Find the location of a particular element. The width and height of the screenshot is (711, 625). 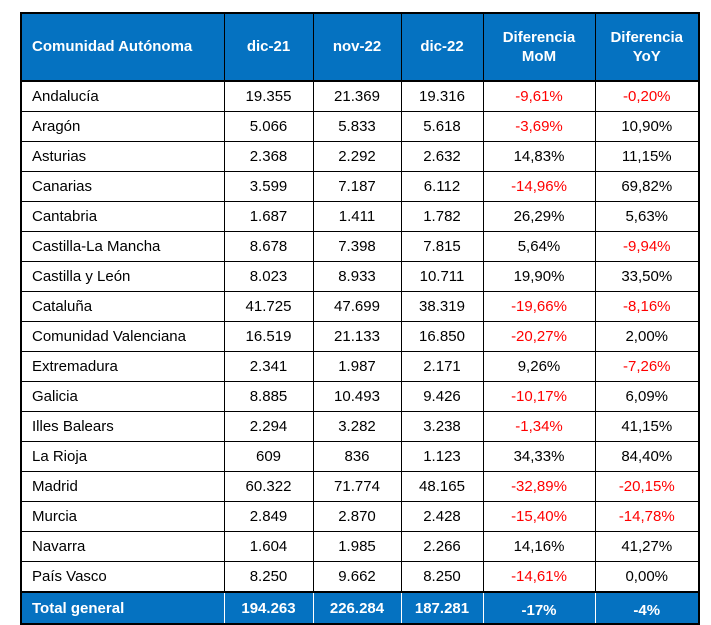

total-diferencia-yoy: -4% is located at coordinates (647, 608).